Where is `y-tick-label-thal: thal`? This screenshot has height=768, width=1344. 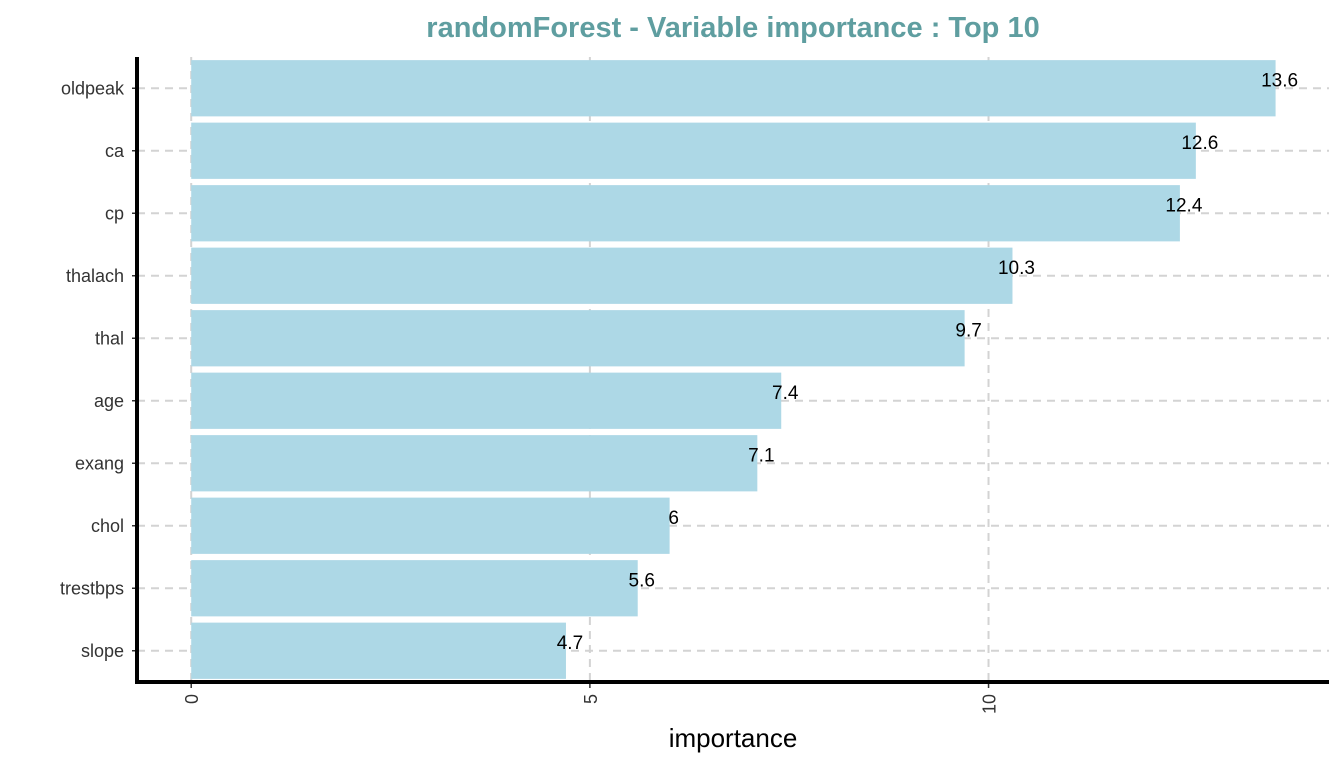 y-tick-label-thal: thal is located at coordinates (109, 338).